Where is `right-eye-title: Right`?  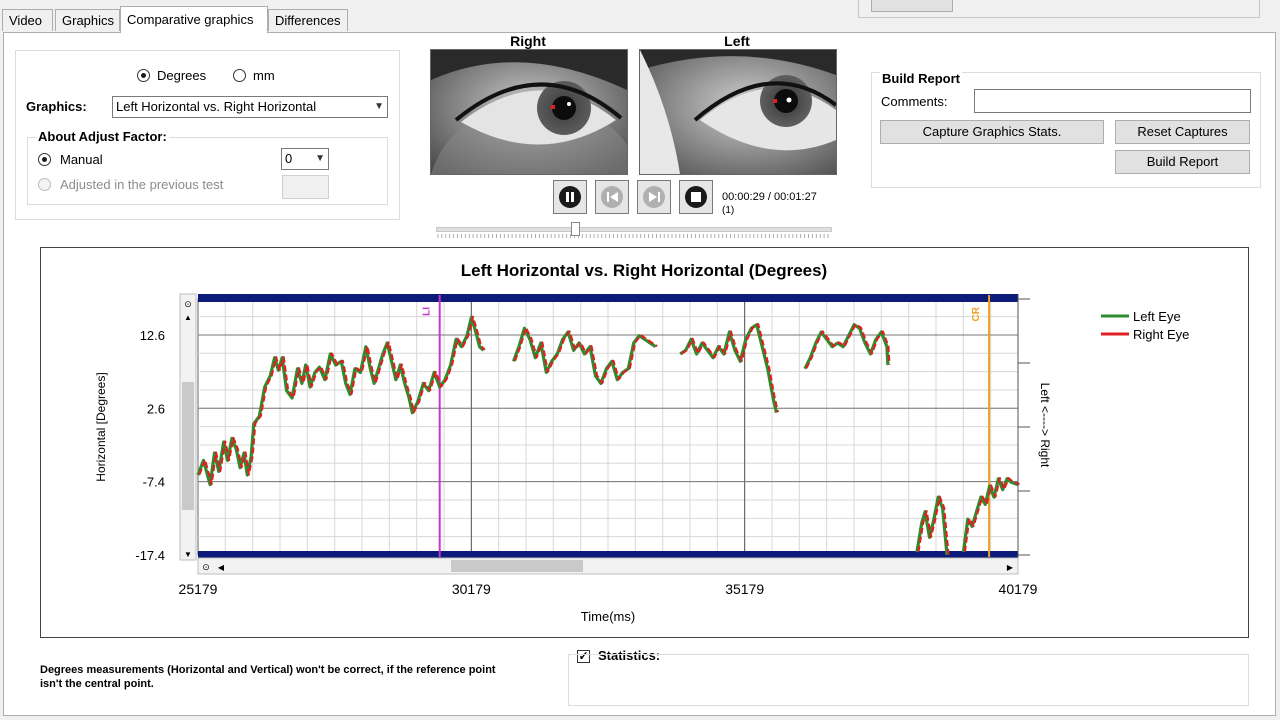 right-eye-title: Right is located at coordinates (528, 41).